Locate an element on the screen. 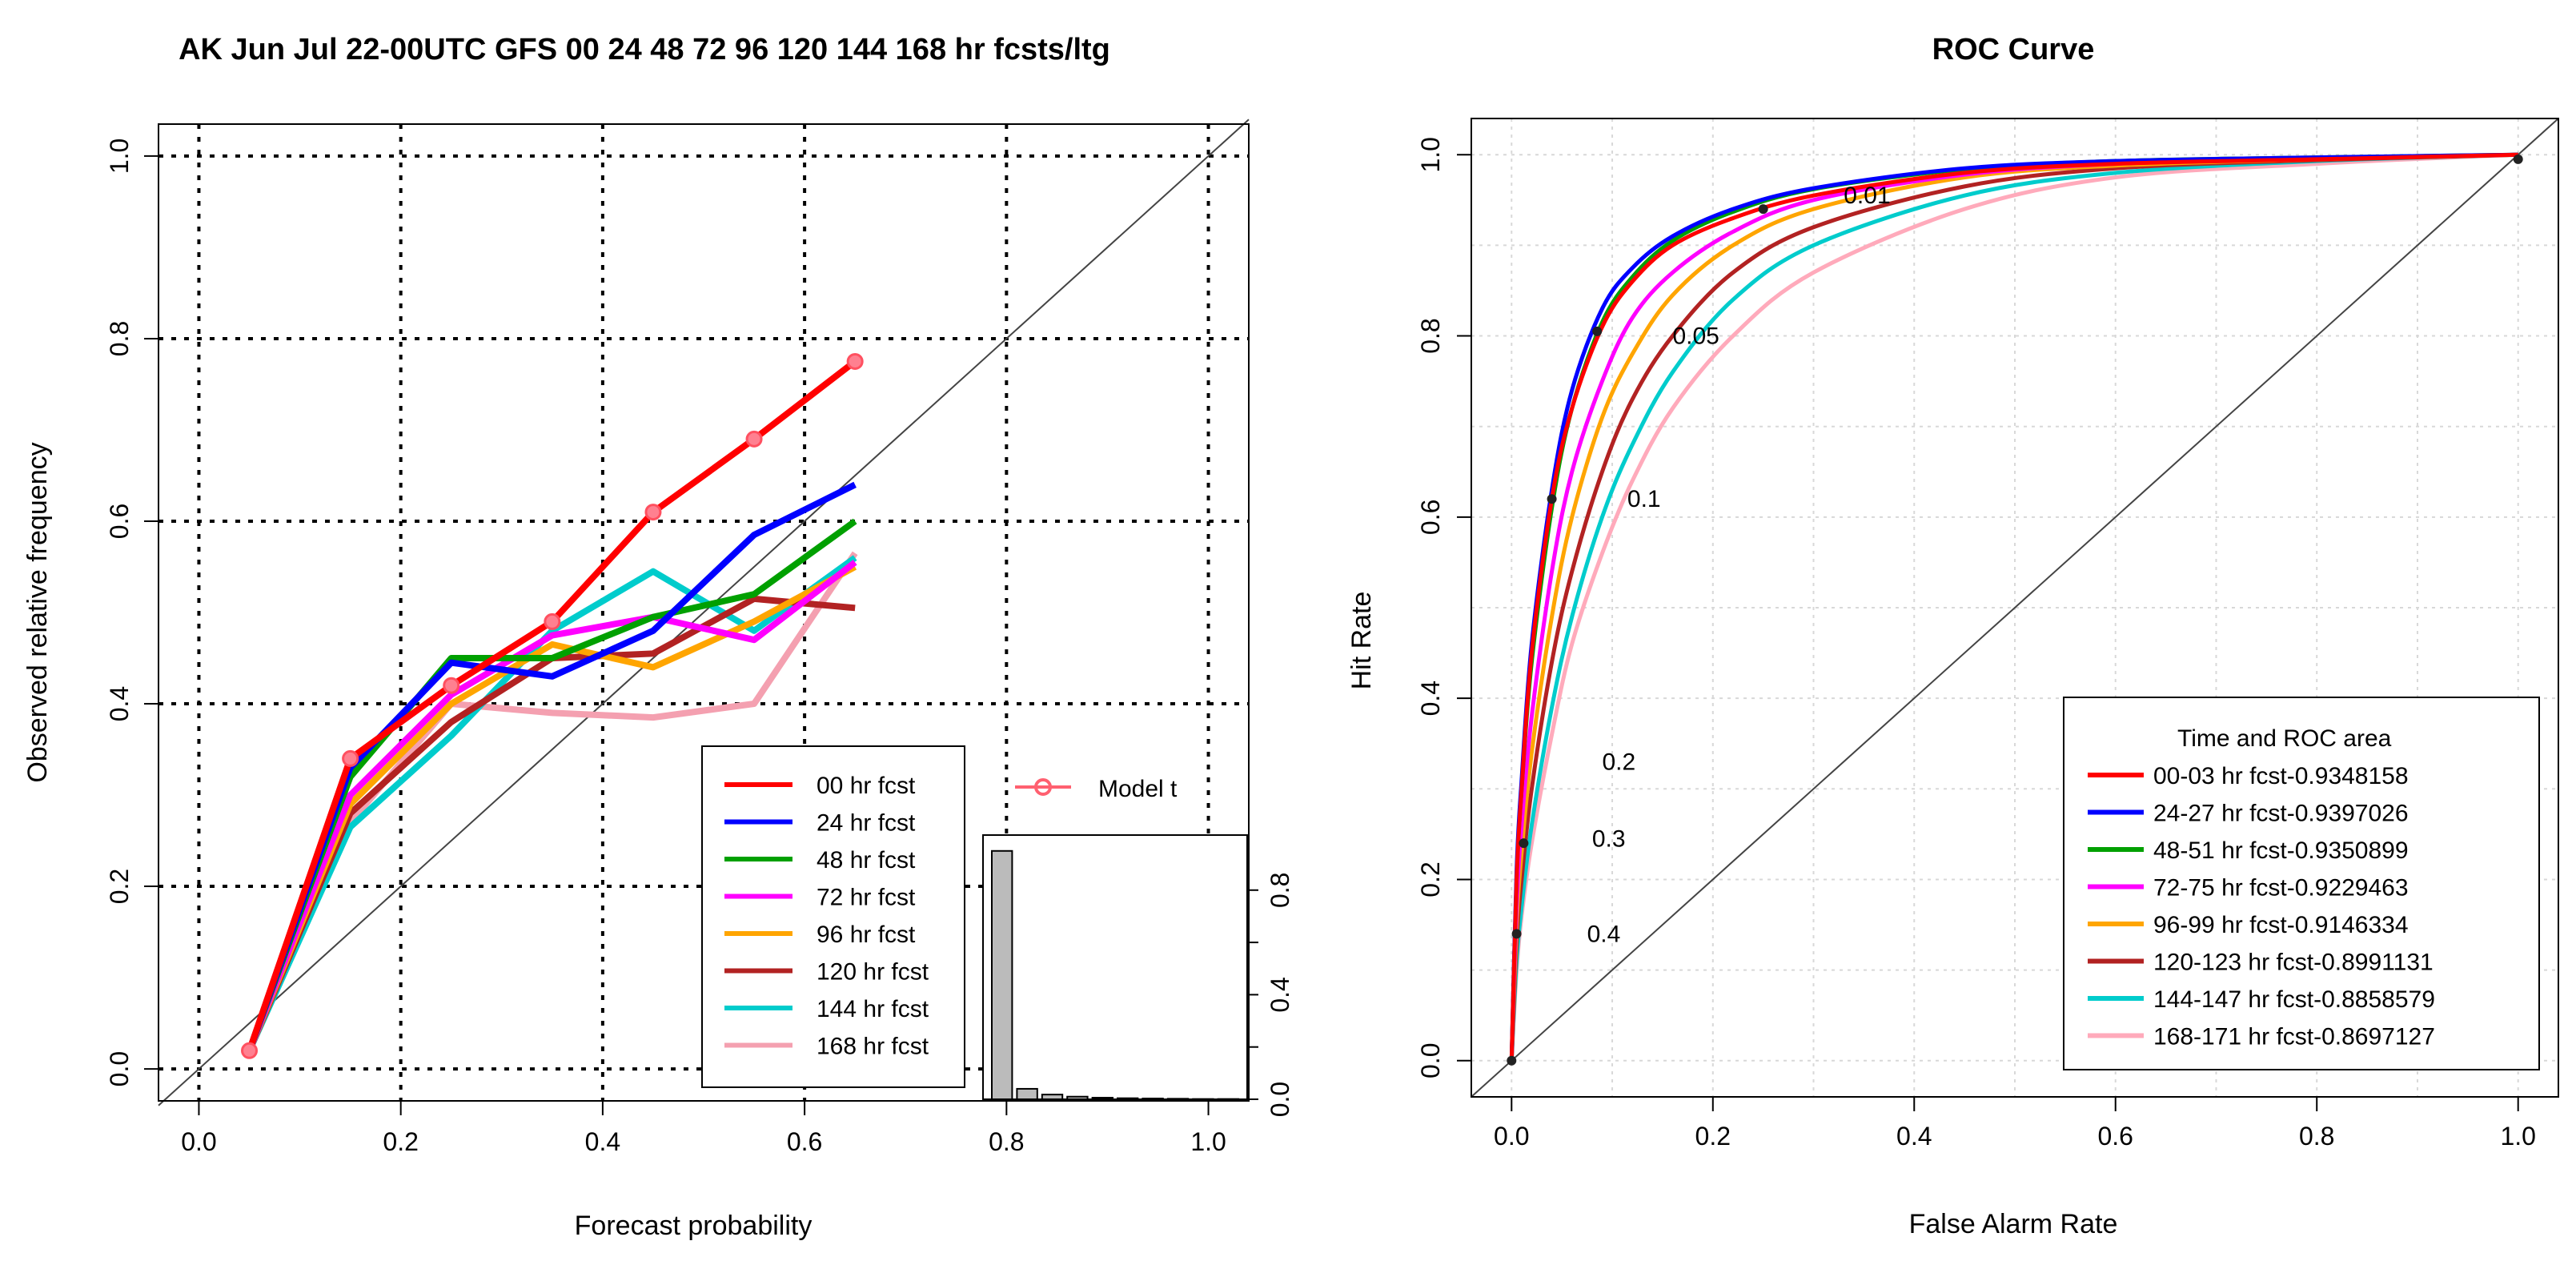  roc-legend-label-5: 120-123 hr fcst-0.8991131 is located at coordinates (2293, 963).